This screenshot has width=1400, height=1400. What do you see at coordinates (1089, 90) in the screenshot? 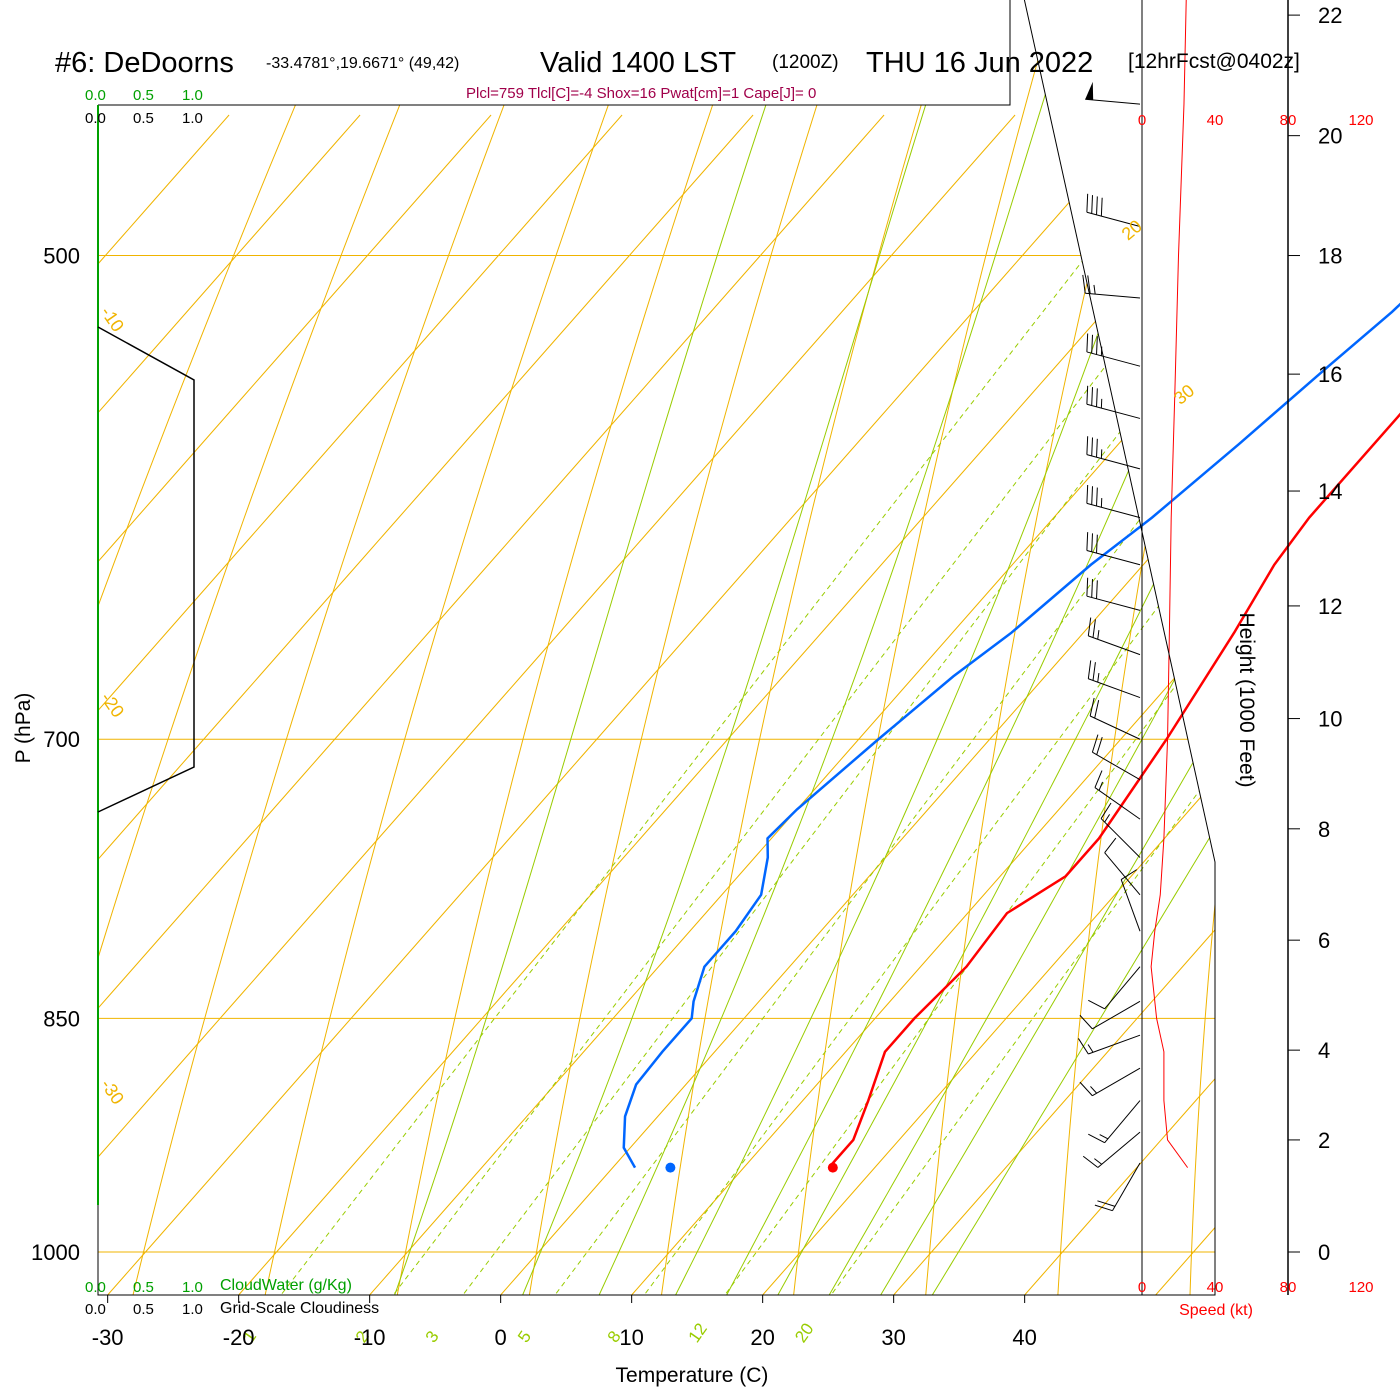
I see `wind-barb-pennant` at bounding box center [1089, 90].